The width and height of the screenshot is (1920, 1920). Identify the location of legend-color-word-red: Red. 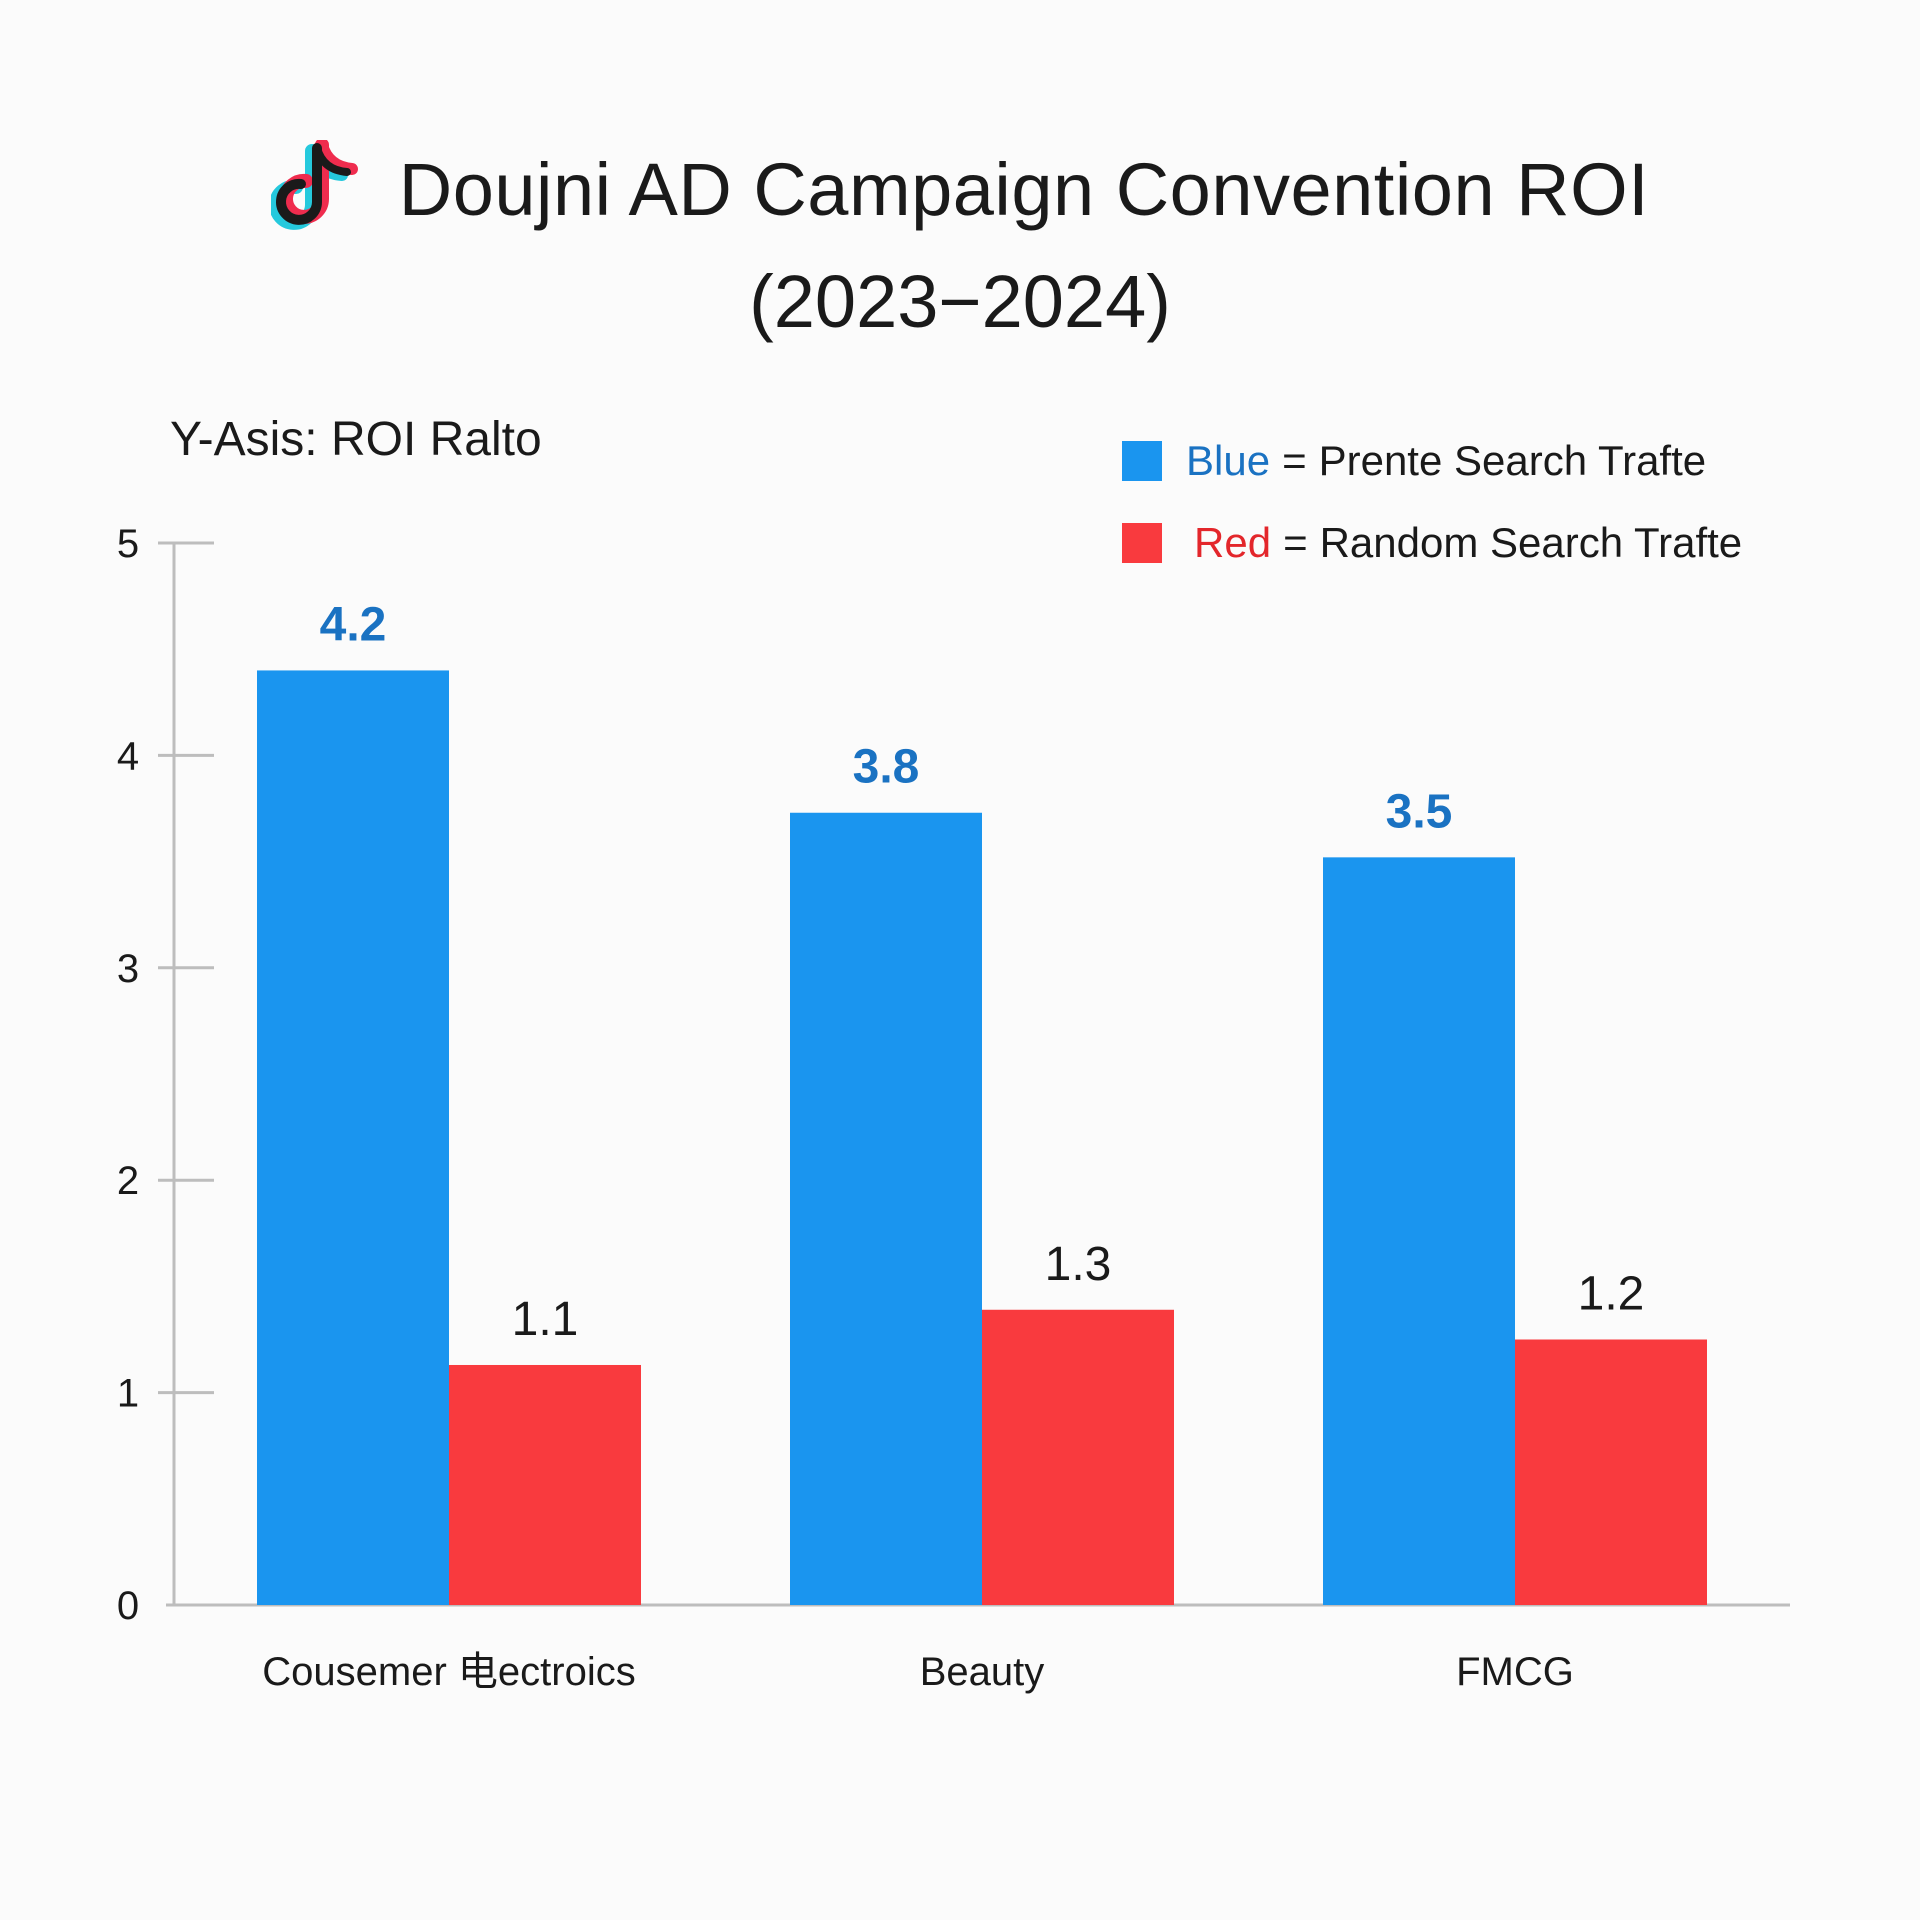
(1233, 542).